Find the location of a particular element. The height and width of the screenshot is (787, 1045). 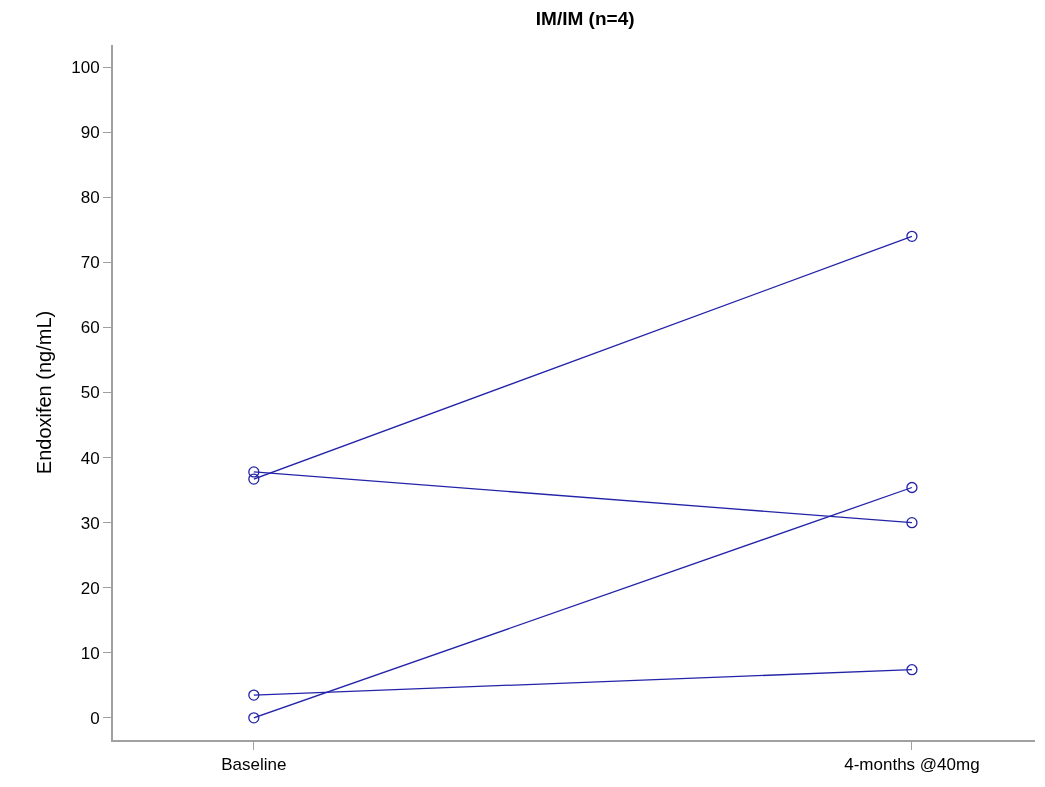

y-tick-label: 10 is located at coordinates (90, 653).